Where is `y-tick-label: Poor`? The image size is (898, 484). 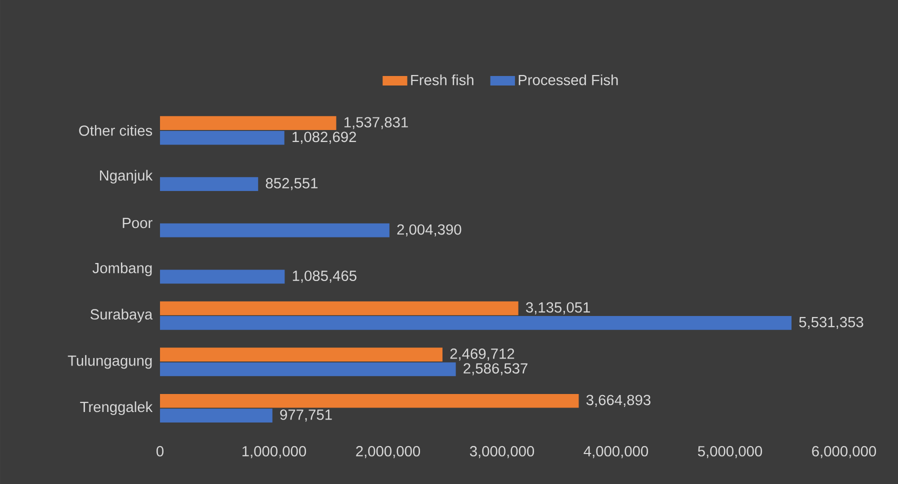
y-tick-label: Poor is located at coordinates (137, 223).